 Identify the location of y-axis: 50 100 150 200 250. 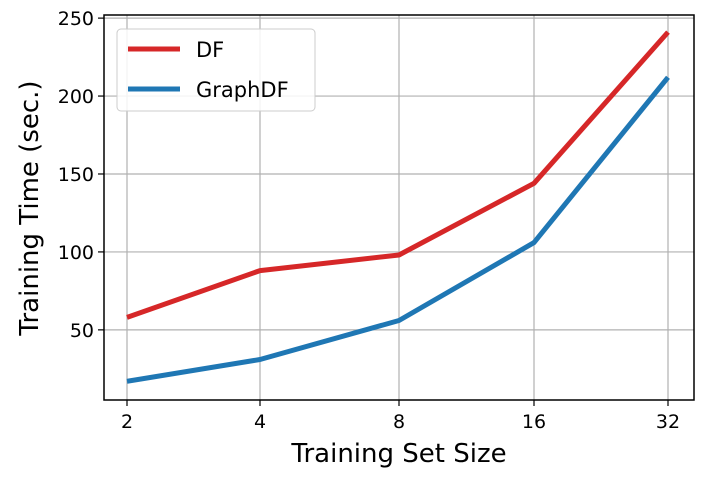
(81, 175).